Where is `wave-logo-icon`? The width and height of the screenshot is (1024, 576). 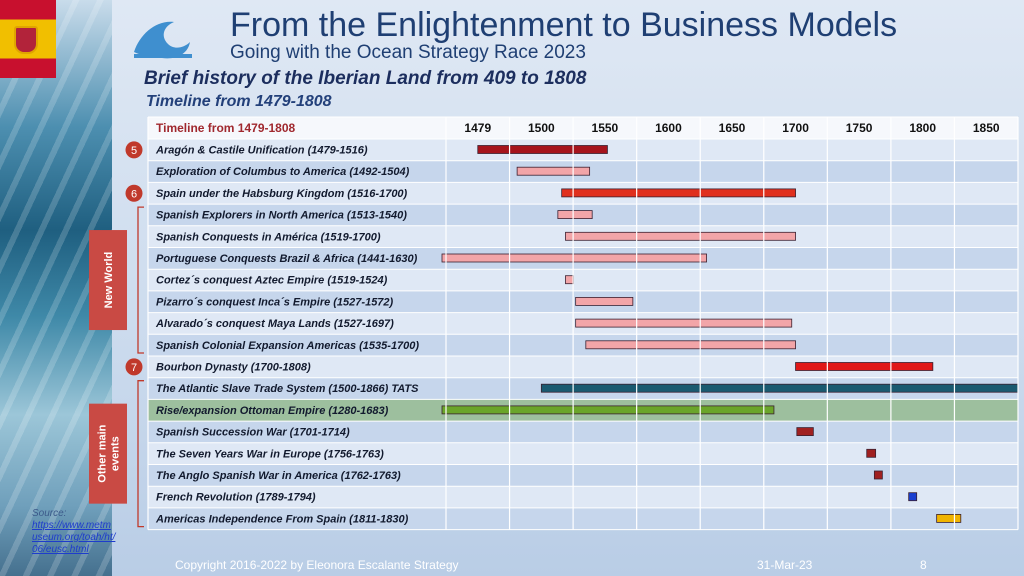
wave-logo-icon is located at coordinates (163, 40).